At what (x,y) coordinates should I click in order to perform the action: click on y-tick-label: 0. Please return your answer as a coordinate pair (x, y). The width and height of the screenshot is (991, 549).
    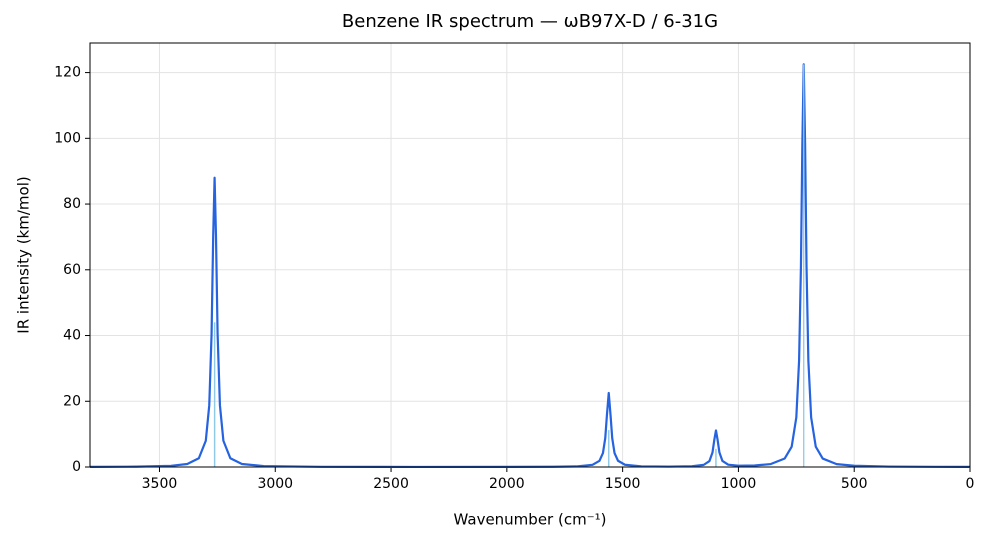
    Looking at the image, I should click on (76, 467).